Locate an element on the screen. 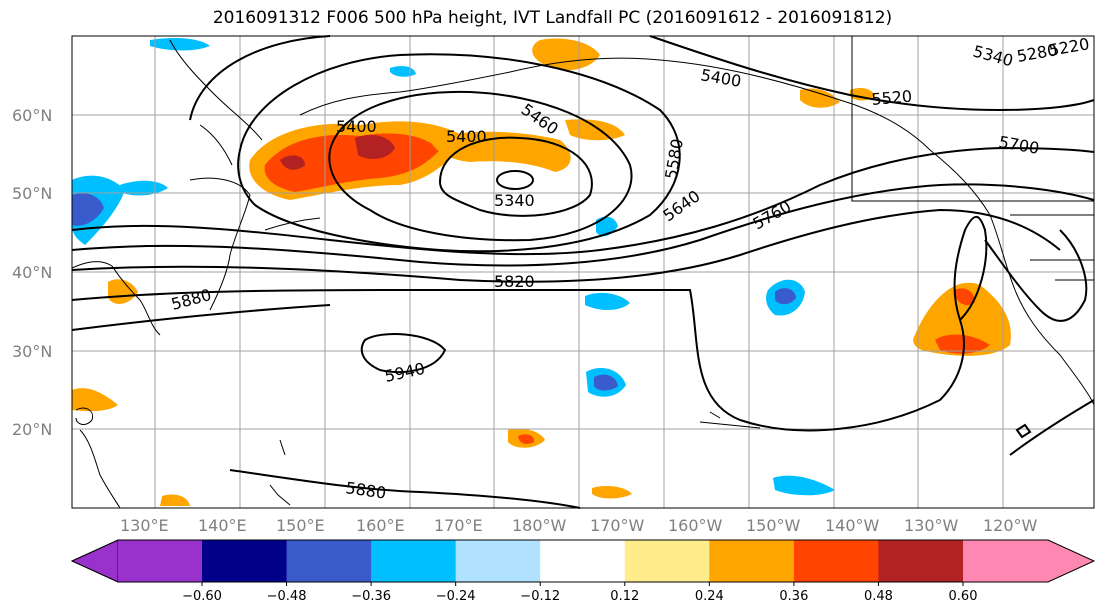 Image resolution: width=1105 pixels, height=601 pixels. colorbar-tick-label: 0.60 is located at coordinates (963, 595).